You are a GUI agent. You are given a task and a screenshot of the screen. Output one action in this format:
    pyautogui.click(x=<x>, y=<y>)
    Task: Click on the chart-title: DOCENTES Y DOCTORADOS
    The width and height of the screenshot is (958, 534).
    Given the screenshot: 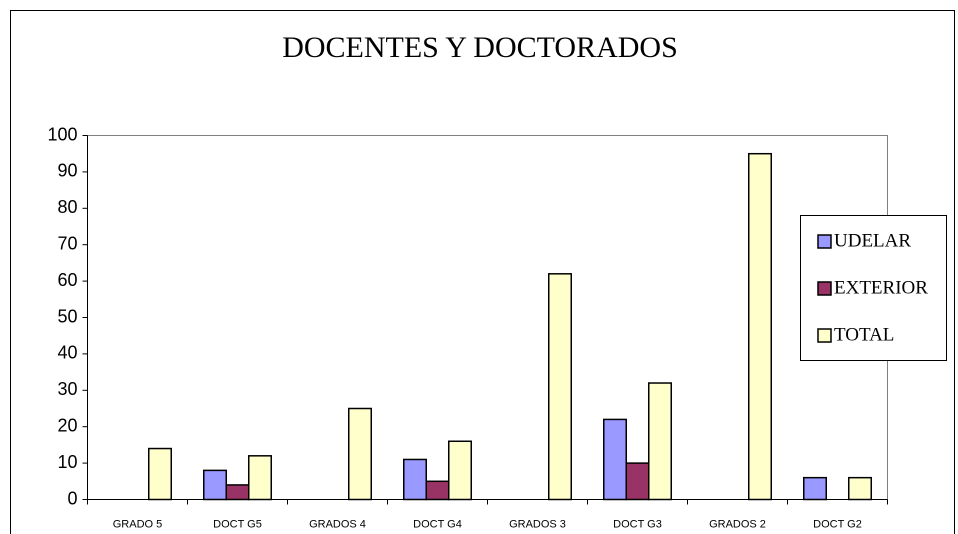 What is the action you would take?
    pyautogui.click(x=480, y=47)
    